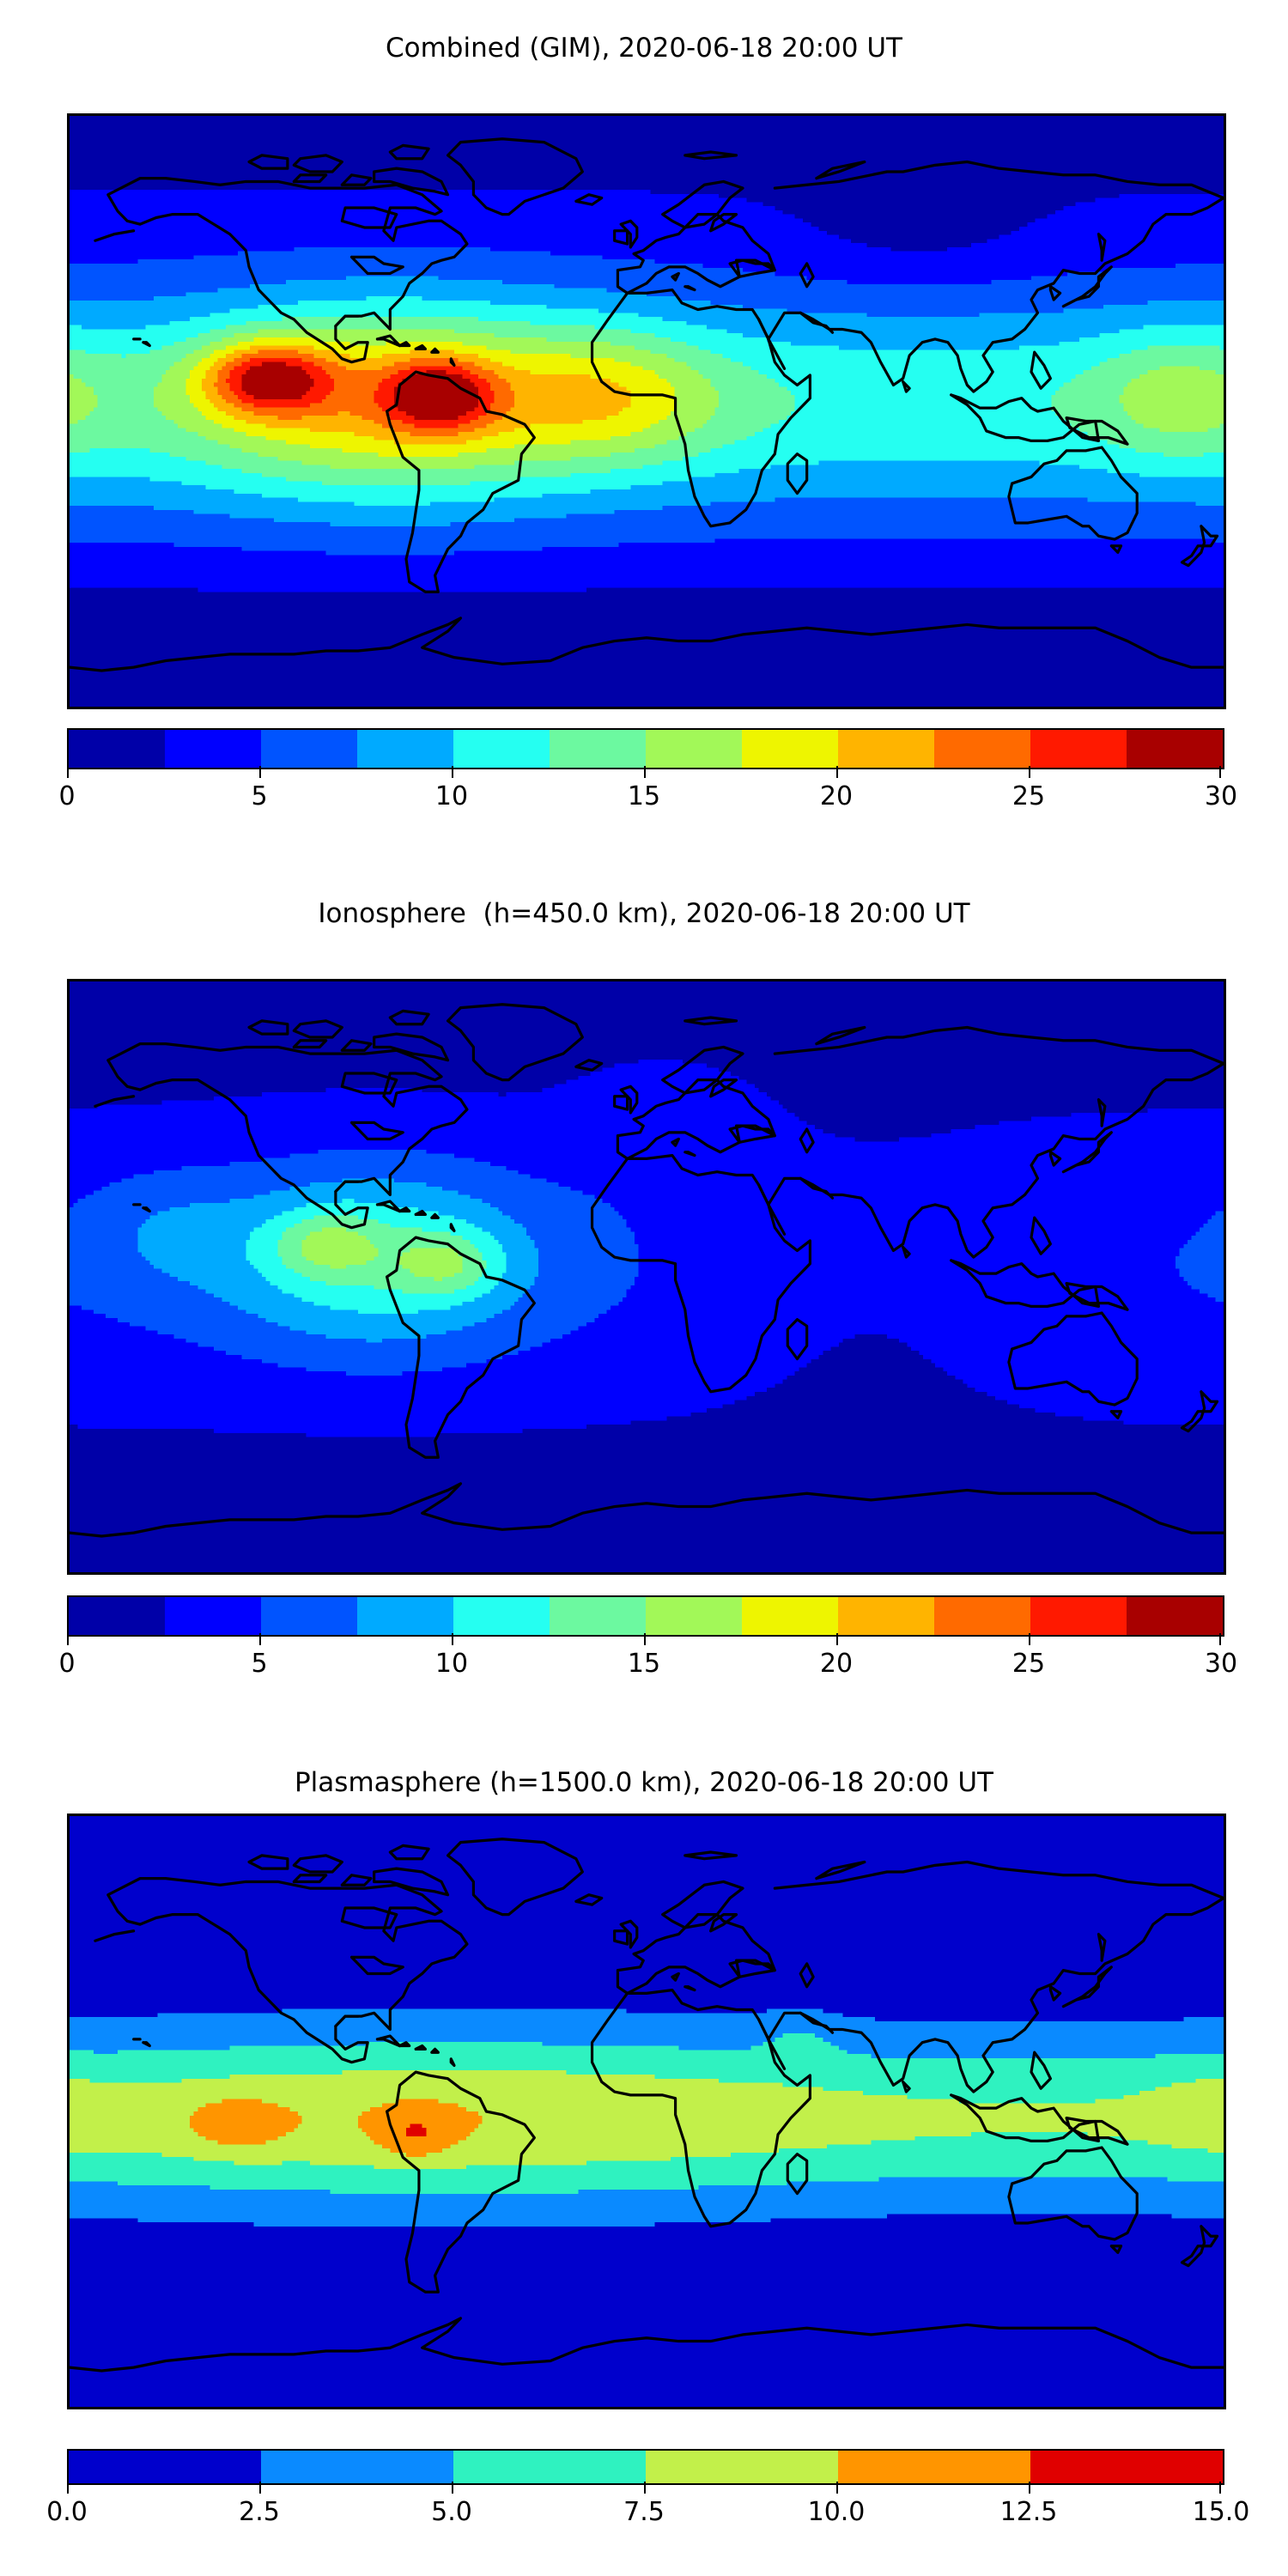 The width and height of the screenshot is (1288, 2576). I want to click on colorbar-axis-plasmasphere: 0.0 2.5 5.0 7.5 10.0 12.5 15.0, so click(647, 2512).